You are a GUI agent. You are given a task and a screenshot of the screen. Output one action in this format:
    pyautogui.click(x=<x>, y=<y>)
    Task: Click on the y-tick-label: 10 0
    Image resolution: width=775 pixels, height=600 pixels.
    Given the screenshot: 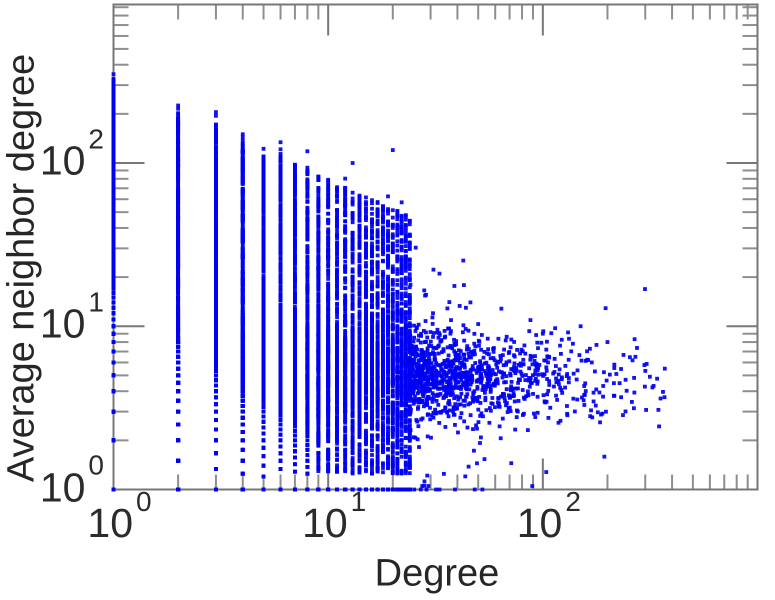 What is the action you would take?
    pyautogui.click(x=71, y=479)
    